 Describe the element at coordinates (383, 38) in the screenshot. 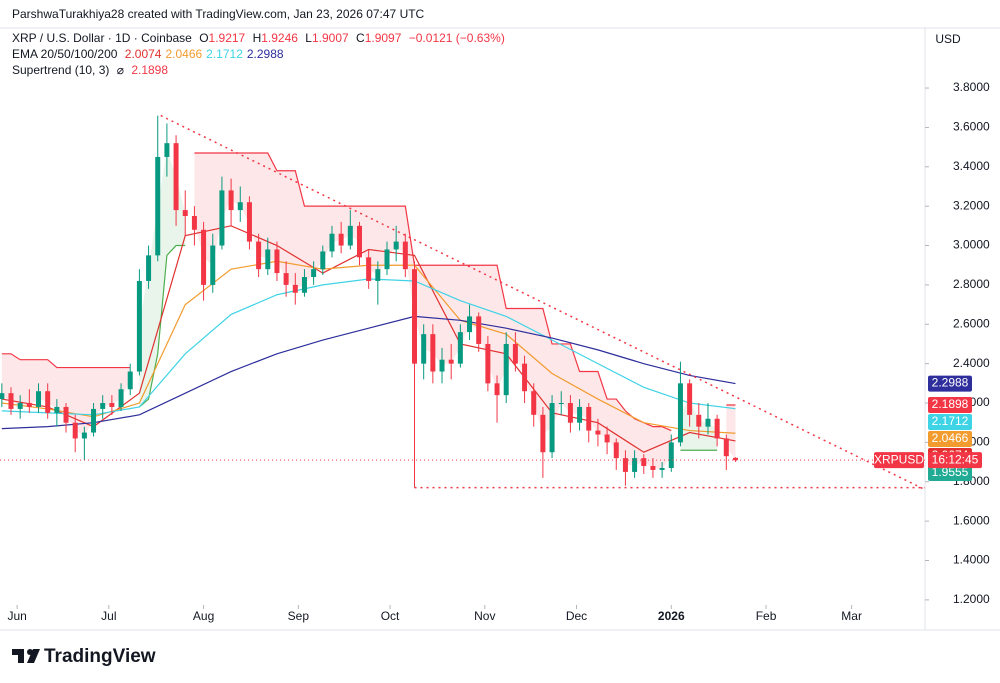

I see `ohlc-value: 1.9097` at that location.